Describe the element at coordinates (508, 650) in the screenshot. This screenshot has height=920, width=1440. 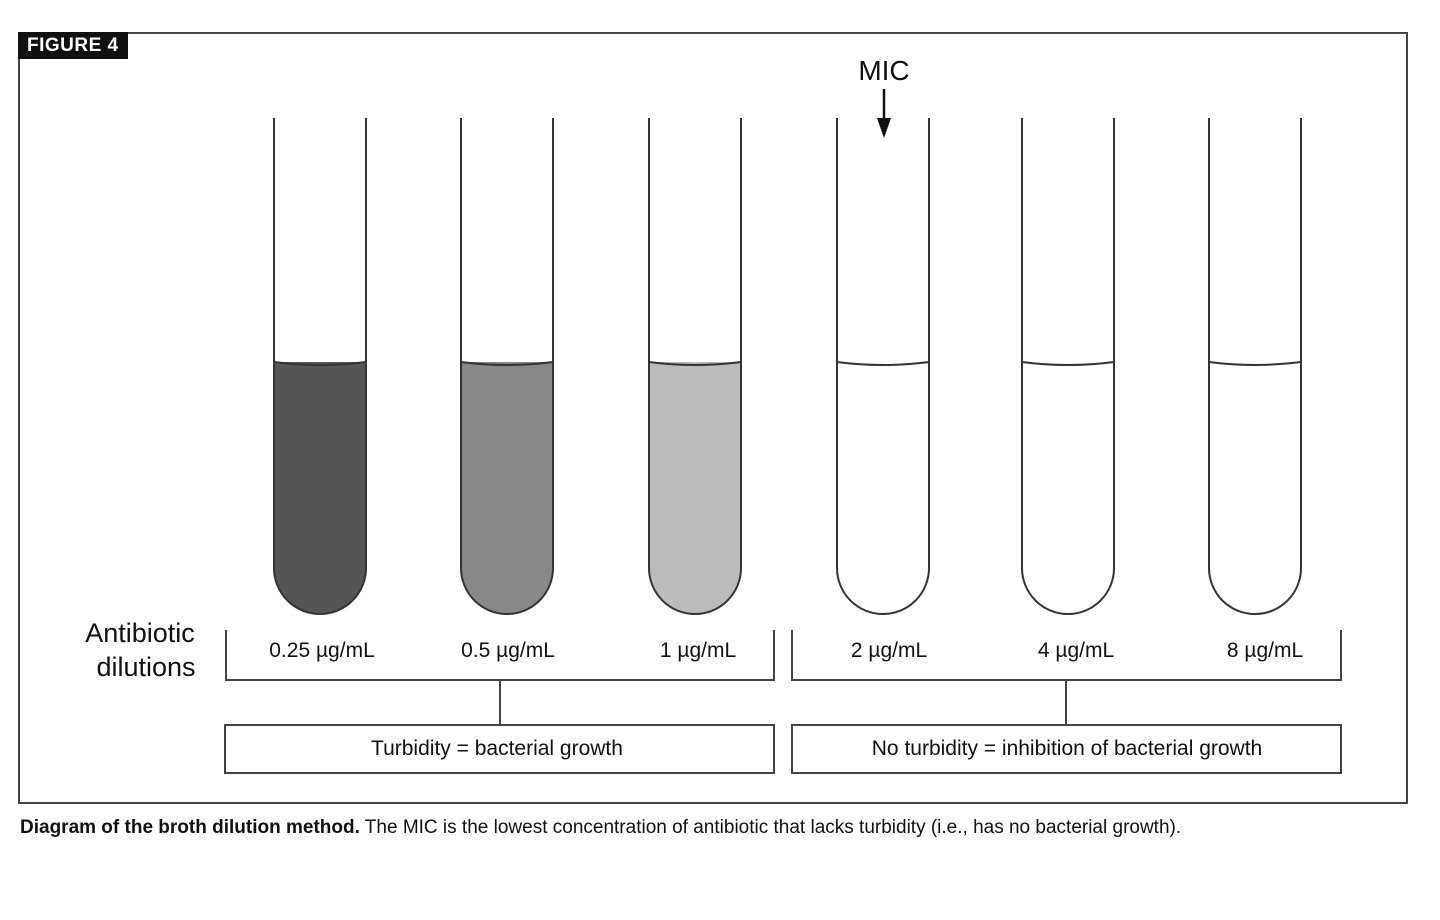
I see `concentration-label-2: 0.5 µg/mL` at that location.